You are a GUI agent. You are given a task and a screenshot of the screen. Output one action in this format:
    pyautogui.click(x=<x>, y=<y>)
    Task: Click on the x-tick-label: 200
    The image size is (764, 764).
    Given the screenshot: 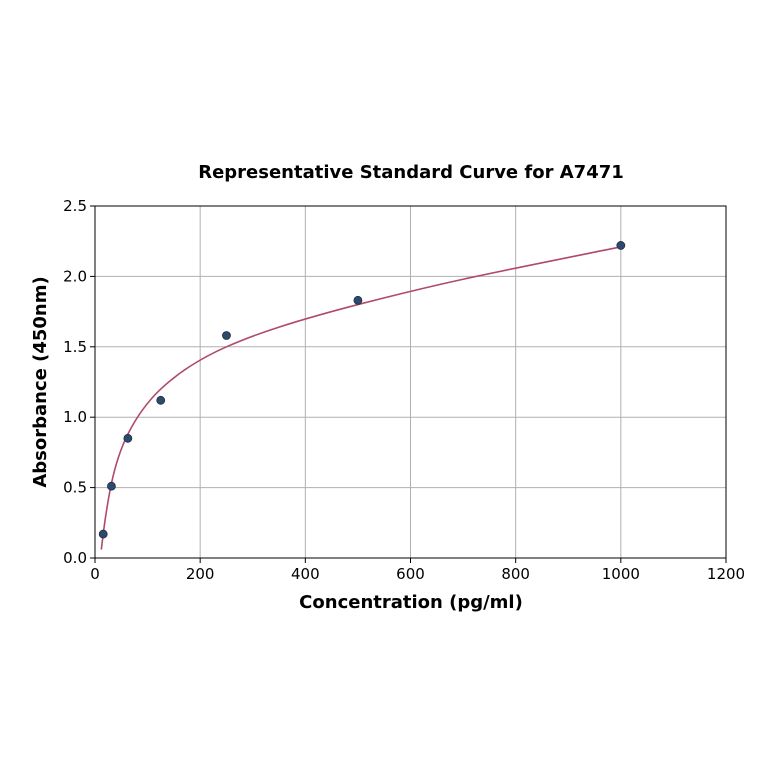 What is the action you would take?
    pyautogui.click(x=200, y=574)
    